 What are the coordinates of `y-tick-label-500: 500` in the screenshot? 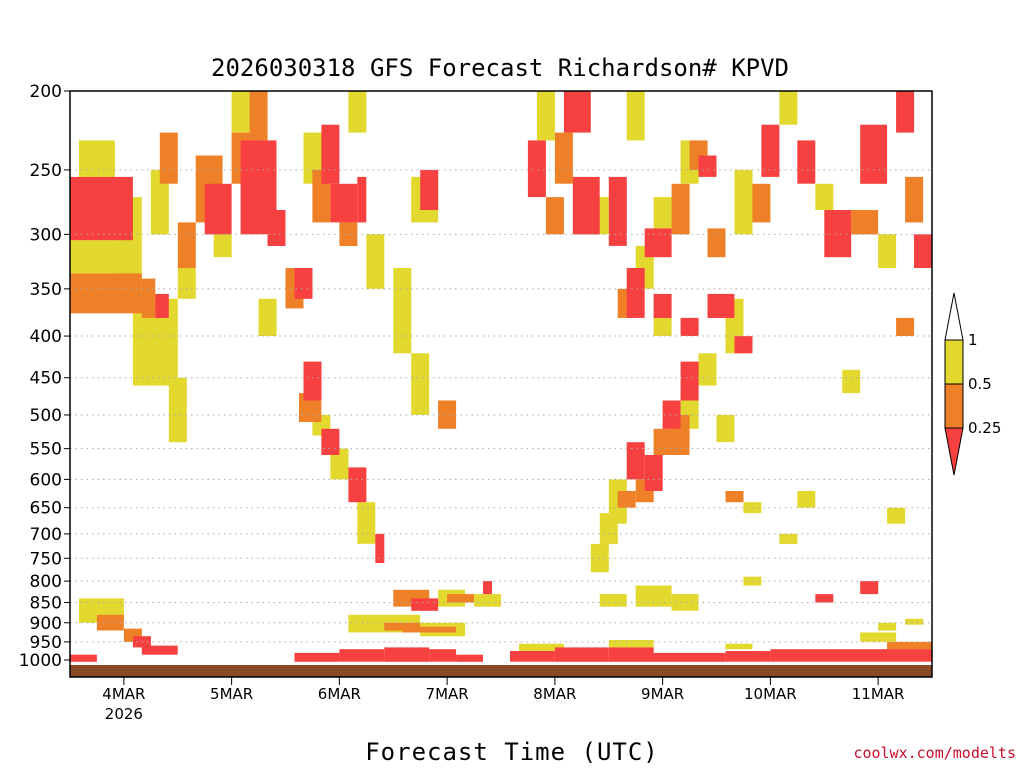 It's located at (46, 416).